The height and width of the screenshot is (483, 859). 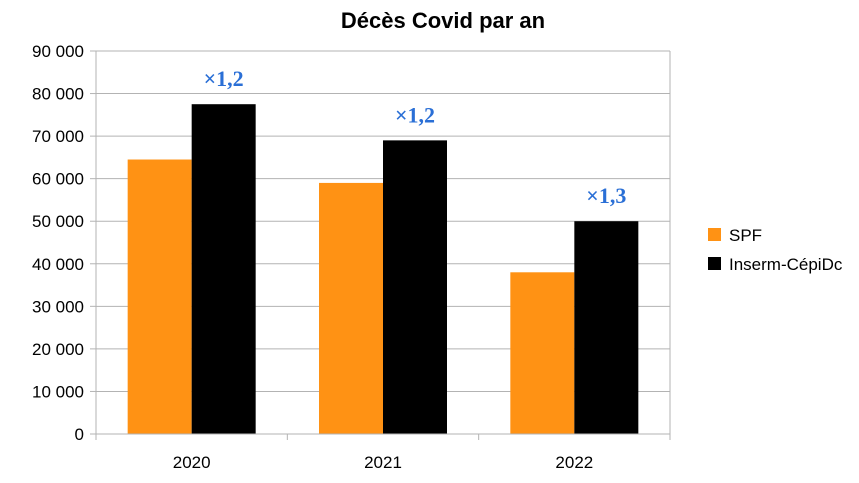 What do you see at coordinates (443, 20) in the screenshot?
I see `chart-title: Décès Covid par an` at bounding box center [443, 20].